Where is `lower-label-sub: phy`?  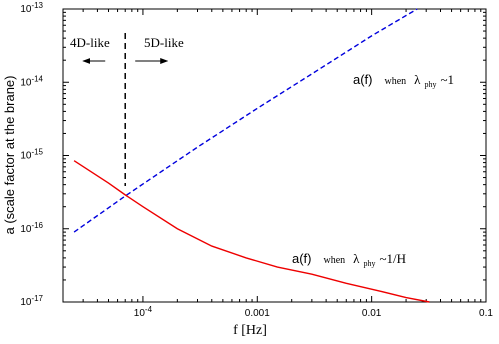 lower-label-sub: phy is located at coordinates (369, 263).